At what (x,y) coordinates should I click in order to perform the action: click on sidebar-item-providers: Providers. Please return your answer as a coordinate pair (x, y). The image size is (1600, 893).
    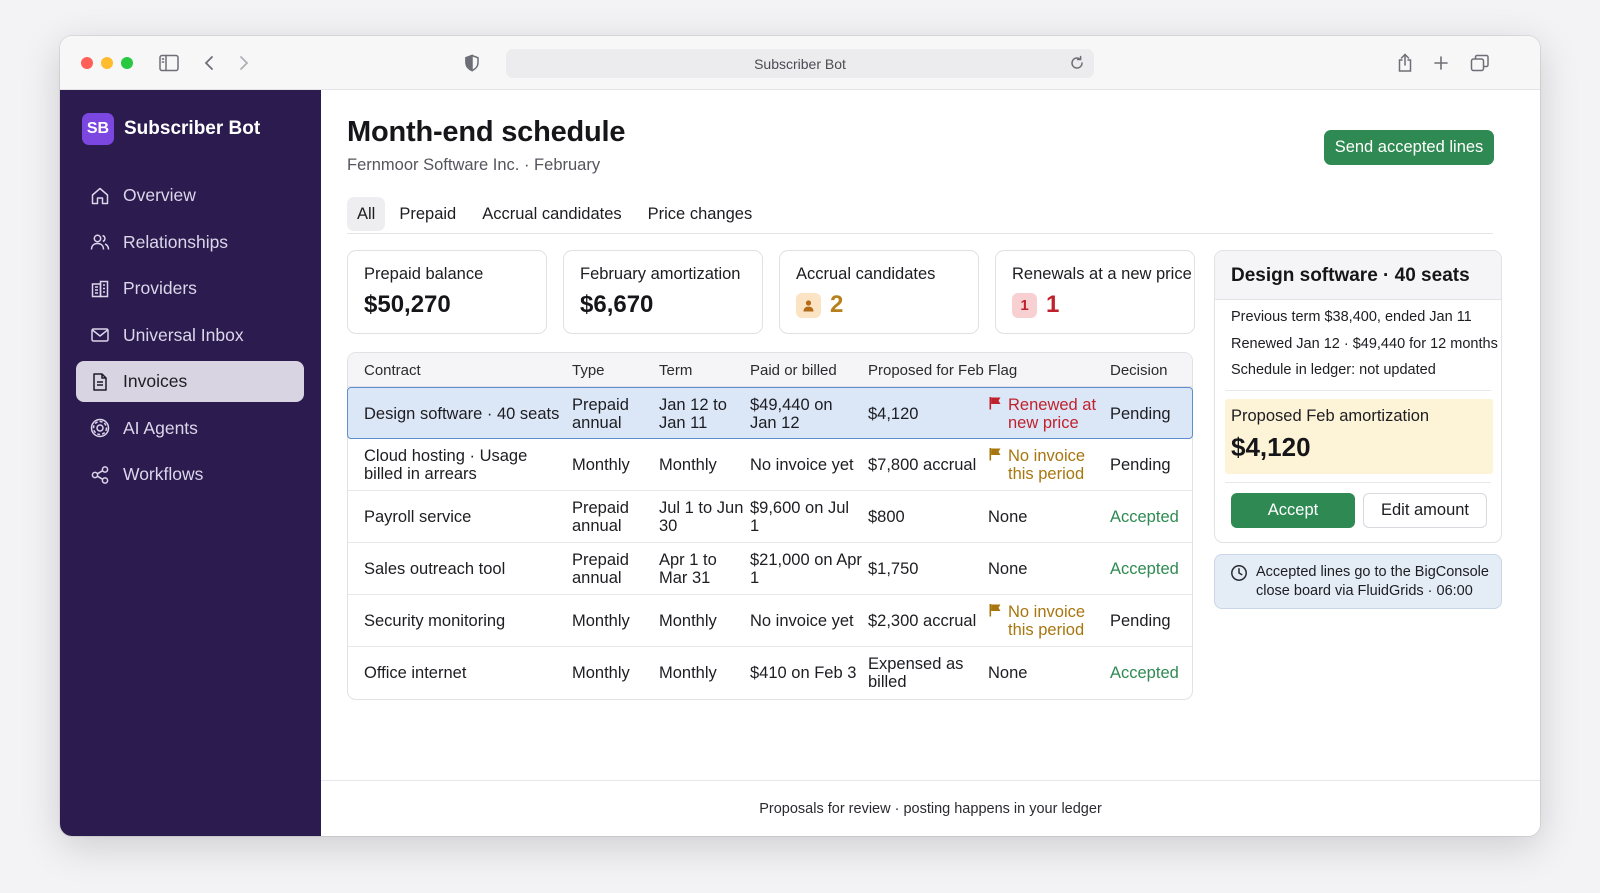
    Looking at the image, I should click on (190, 288).